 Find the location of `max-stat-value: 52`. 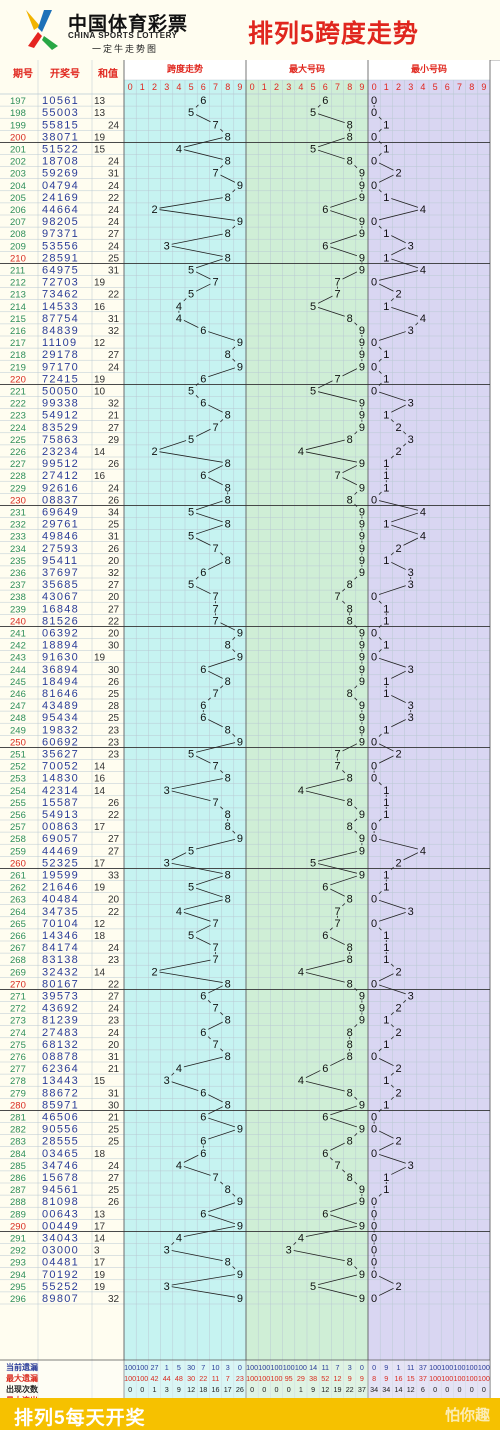

max-stat-value: 52 is located at coordinates (325, 1378).